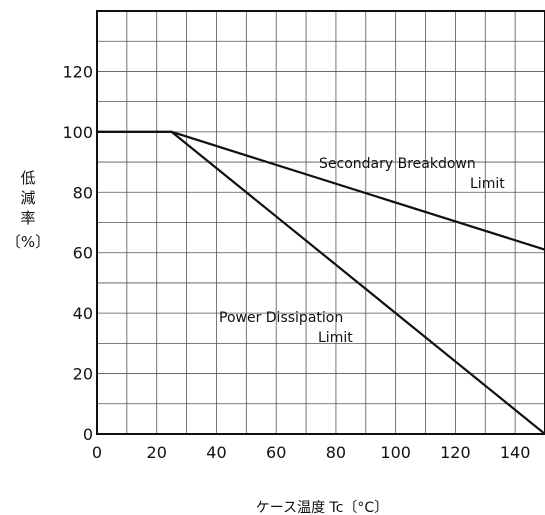  Describe the element at coordinates (27, 178) in the screenshot. I see `y-axis-label-char-1: 低` at that location.